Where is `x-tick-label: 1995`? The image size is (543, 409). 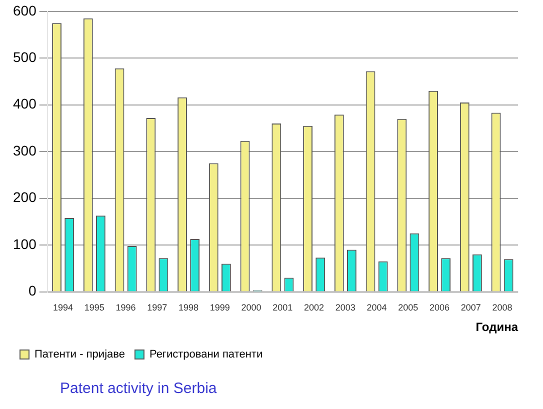 x-tick-label: 1995 is located at coordinates (94, 307).